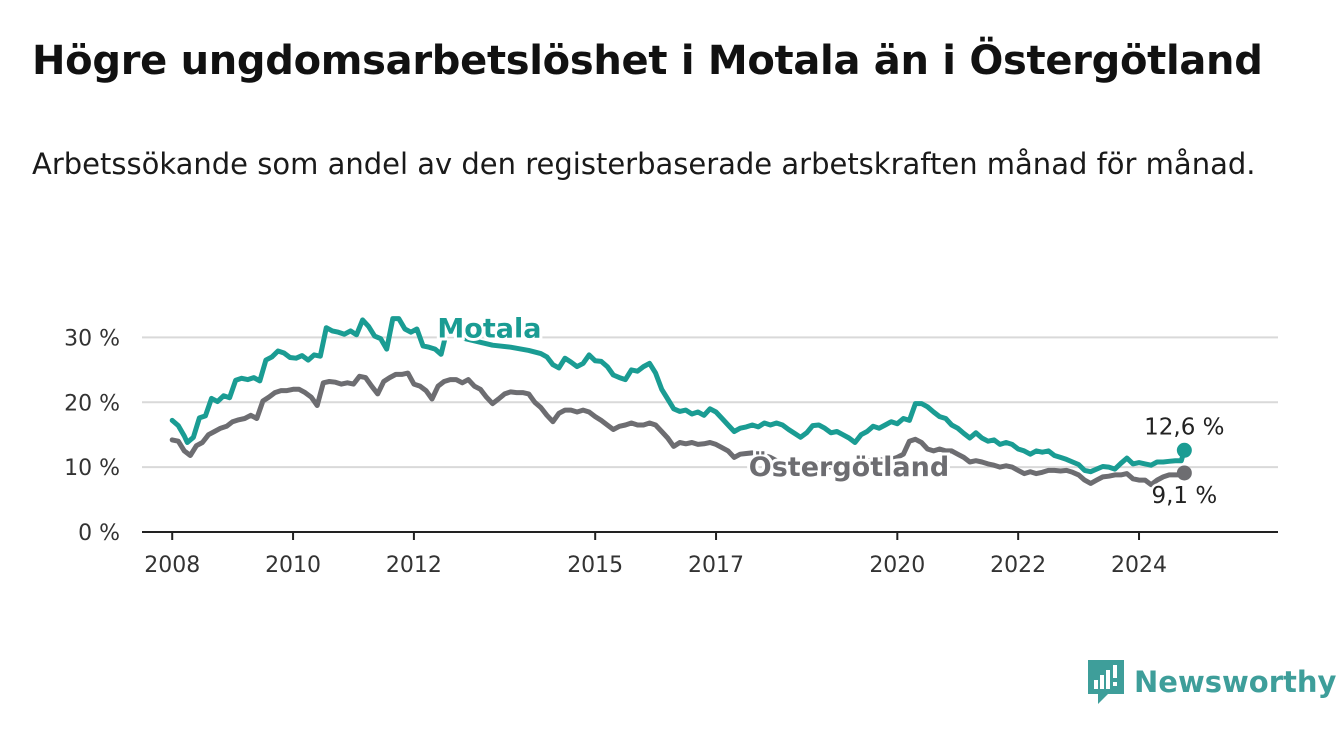  I want to click on brand: Newsworthy, so click(1212, 682).